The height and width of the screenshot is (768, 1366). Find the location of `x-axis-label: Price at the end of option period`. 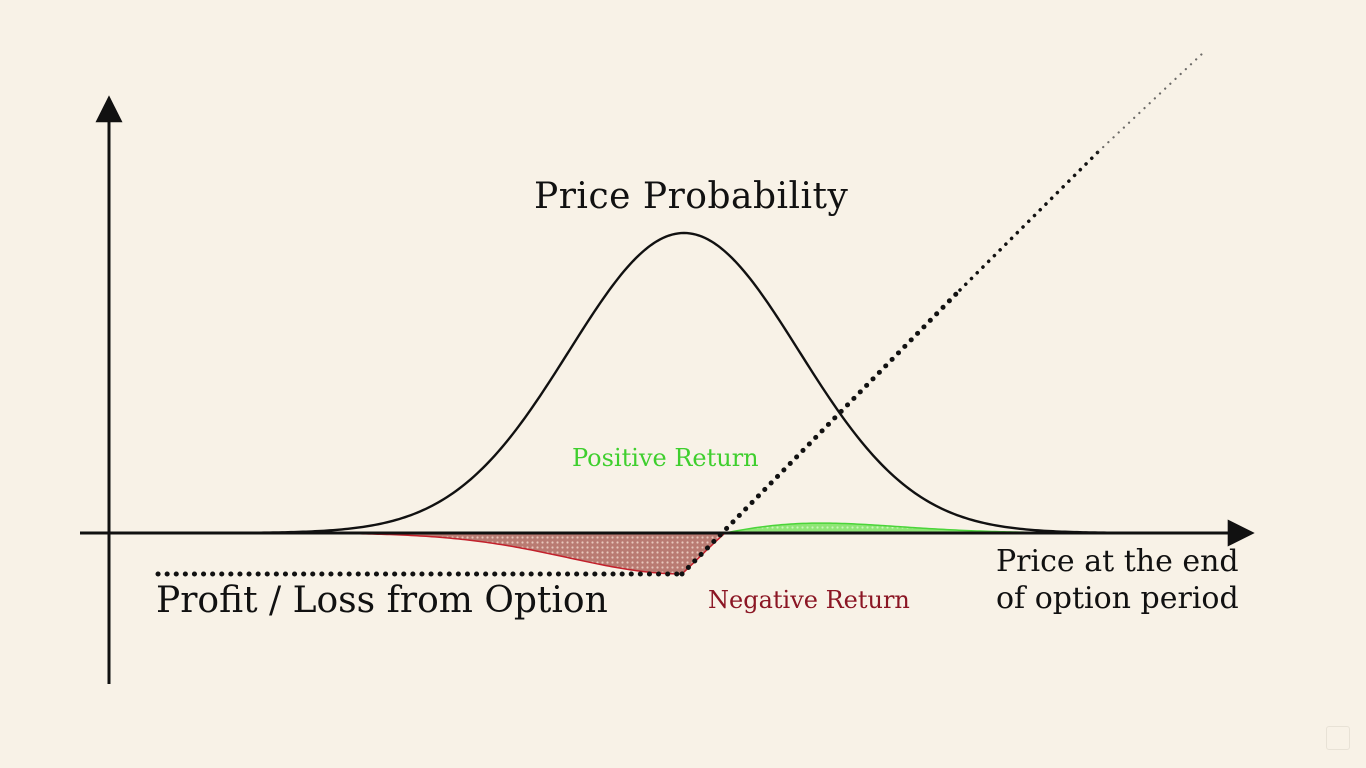

x-axis-label: Price at the end of option period is located at coordinates (1117, 580).